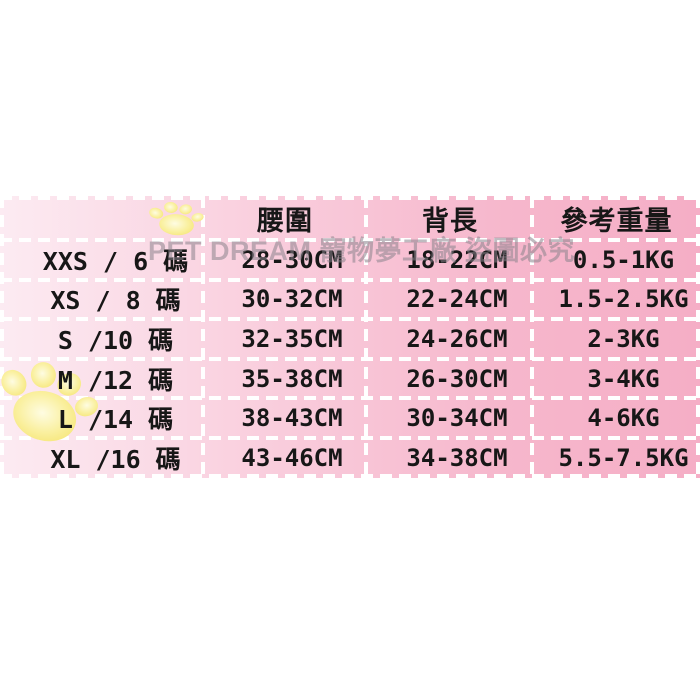 The image size is (700, 700). I want to click on cell-size: S /10 碼, so click(115, 341).